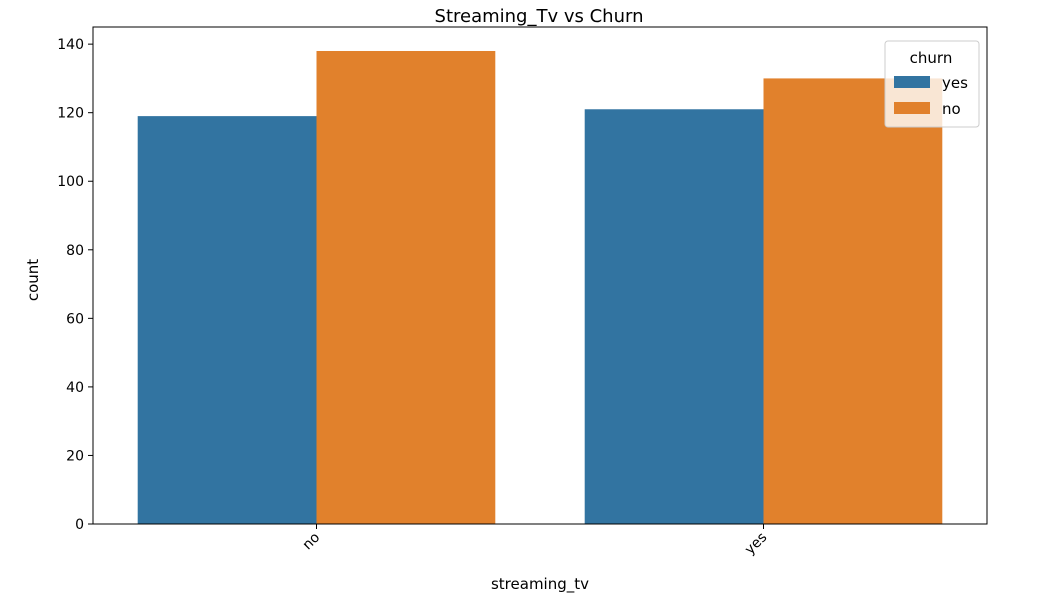 This screenshot has height=609, width=1042. I want to click on bar-no-yes, so click(853, 301).